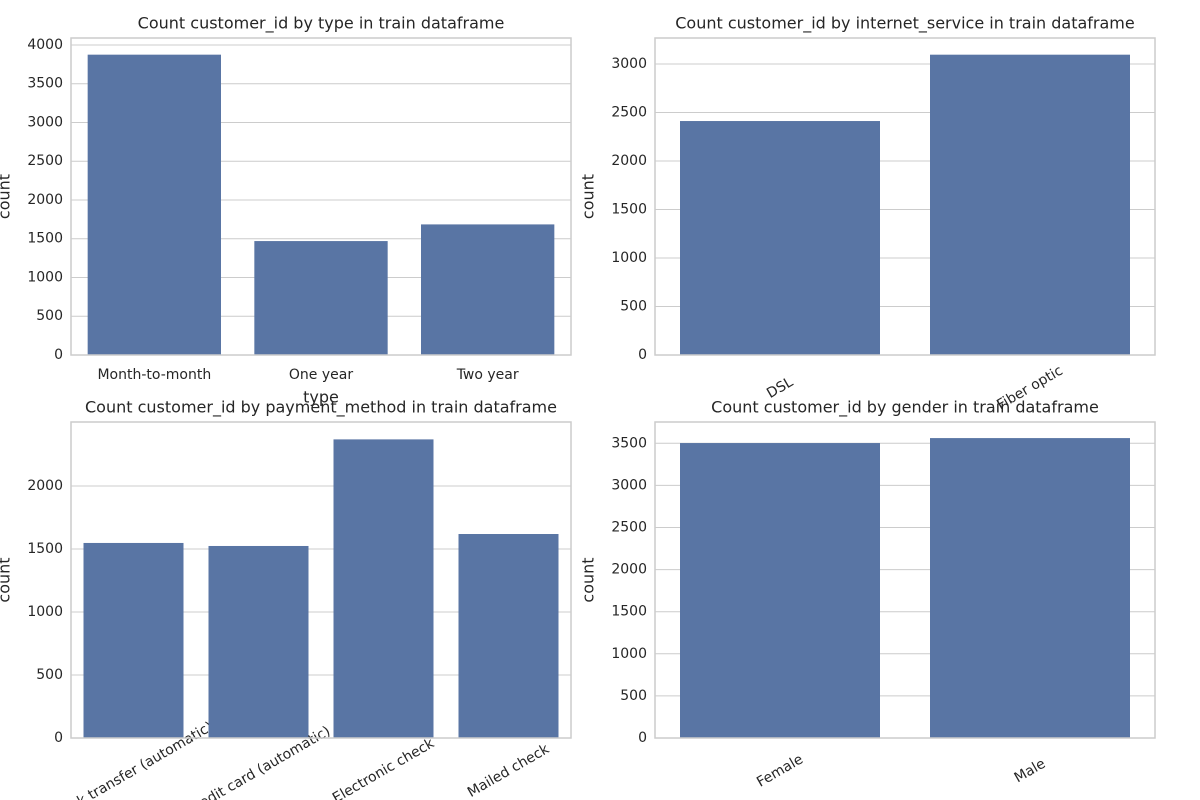 This screenshot has width=1200, height=800. I want to click on y-tick-label: 4000, so click(45, 45).